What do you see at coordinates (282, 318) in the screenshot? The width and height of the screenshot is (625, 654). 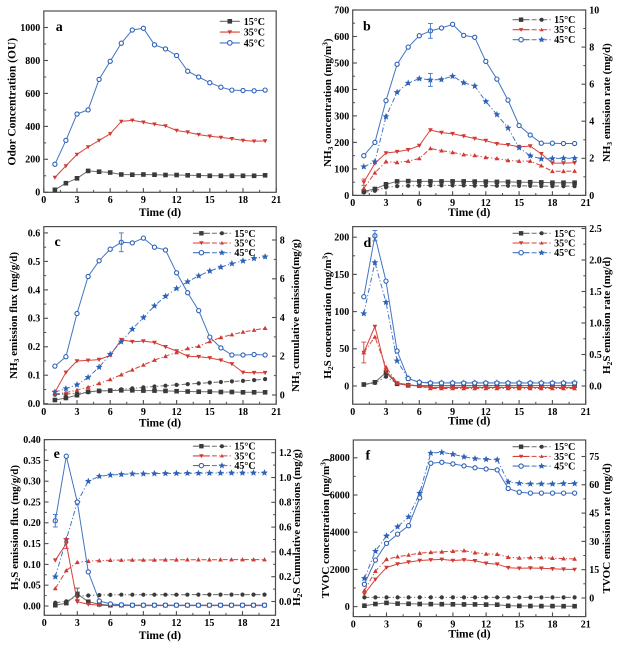 I see `svg-text: 4` at bounding box center [282, 318].